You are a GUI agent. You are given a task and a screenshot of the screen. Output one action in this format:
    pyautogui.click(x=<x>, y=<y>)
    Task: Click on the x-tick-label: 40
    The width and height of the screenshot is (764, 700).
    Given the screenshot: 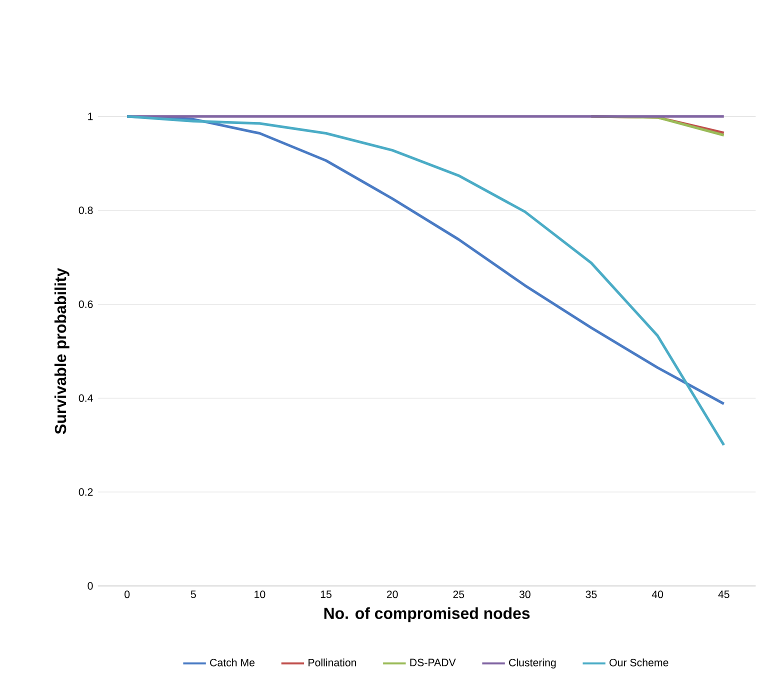 What is the action you would take?
    pyautogui.click(x=658, y=594)
    